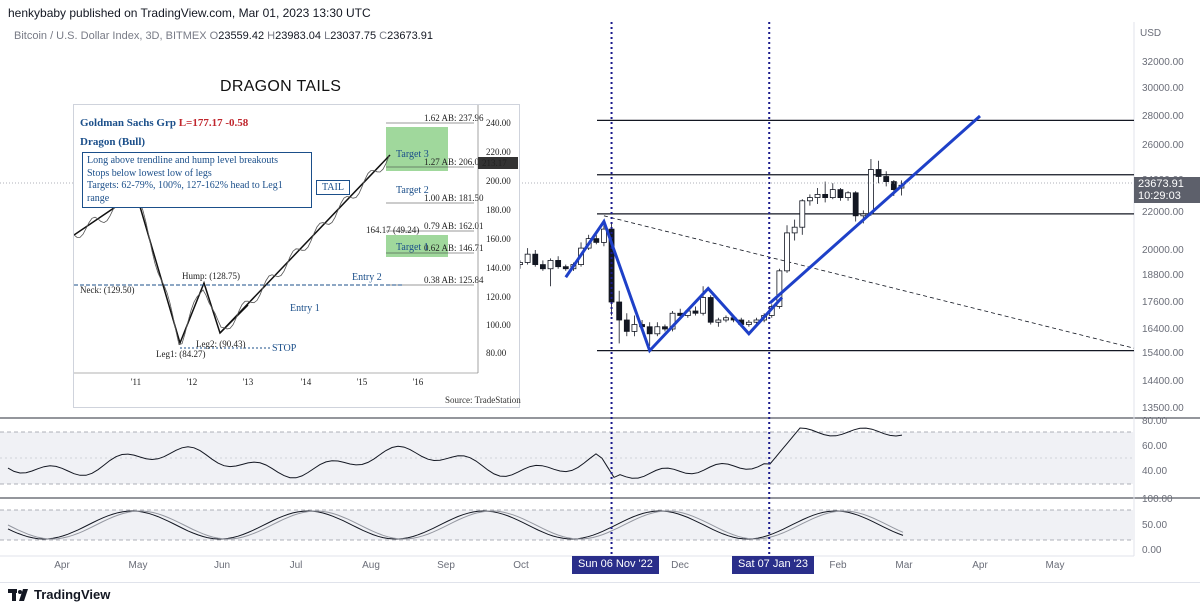 Image resolution: width=1200 pixels, height=606 pixels. Describe the element at coordinates (1163, 381) in the screenshot. I see `price-tick-label: 14400.00` at that location.